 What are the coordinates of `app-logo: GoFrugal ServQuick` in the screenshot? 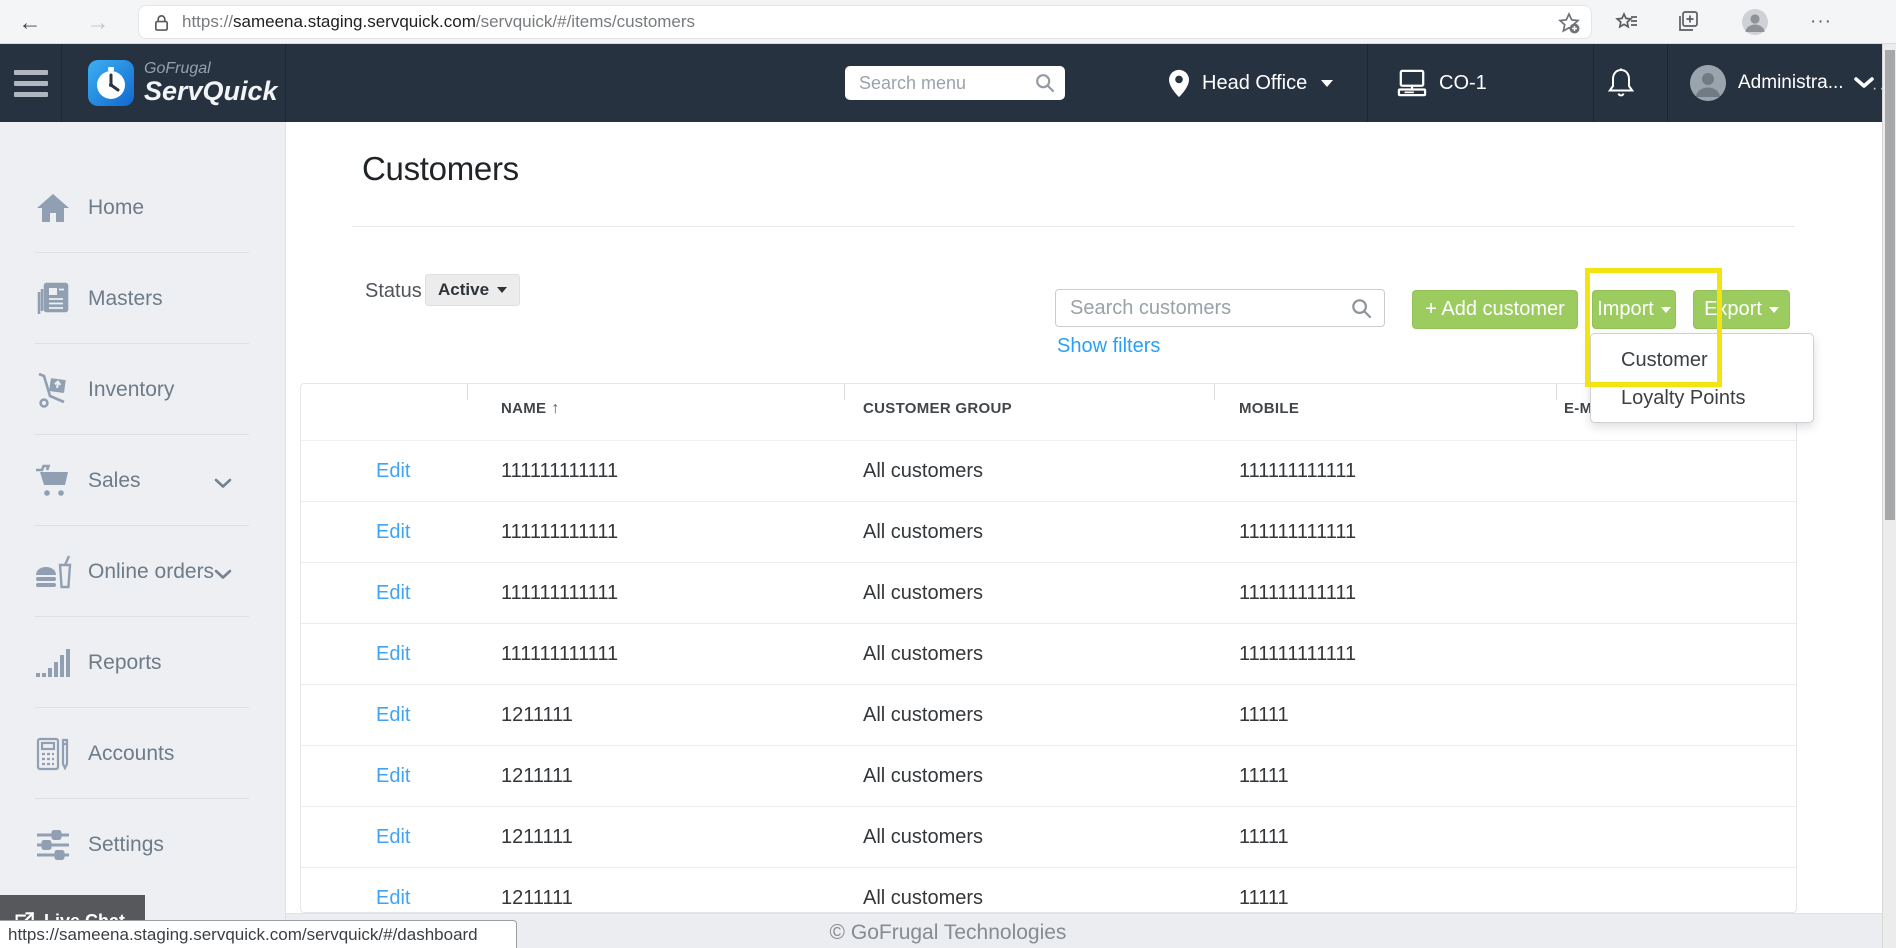 It's located at (174, 83).